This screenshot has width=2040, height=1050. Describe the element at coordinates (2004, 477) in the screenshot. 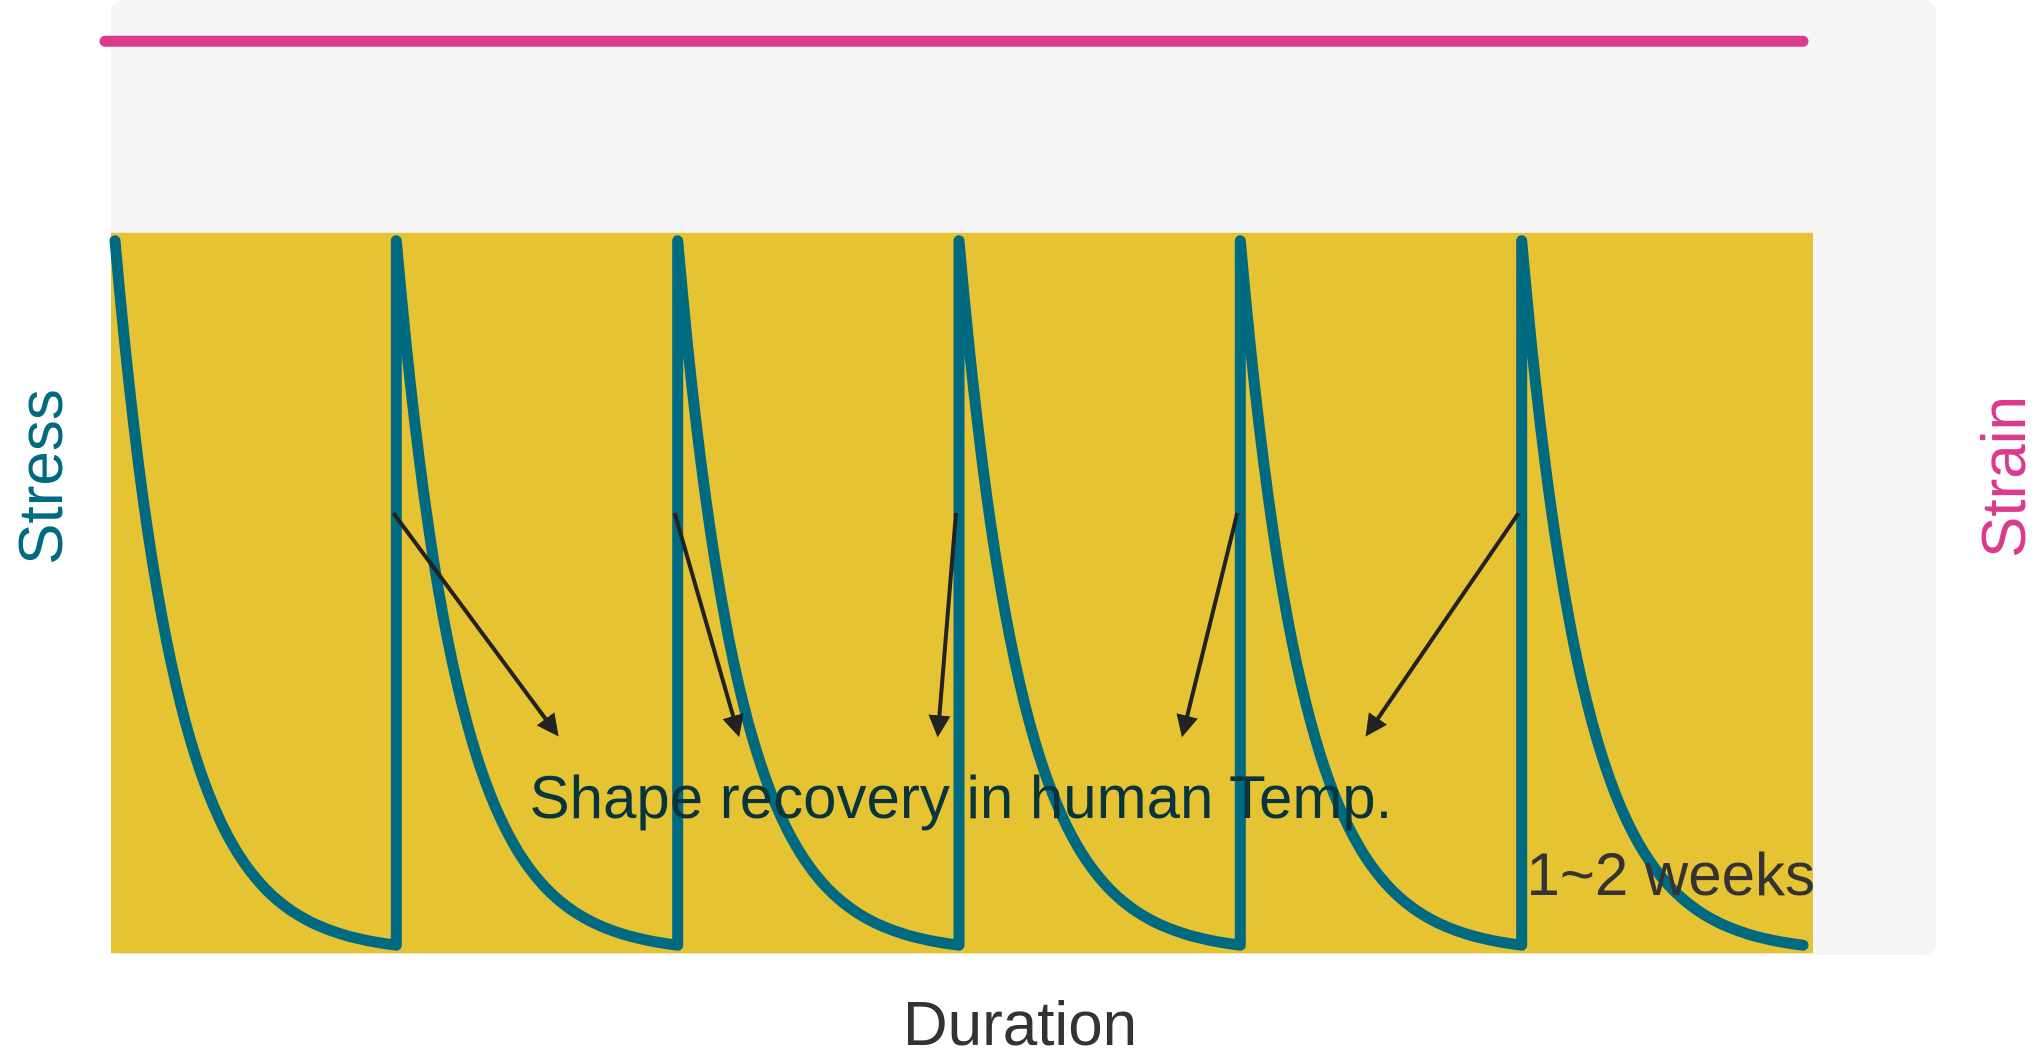

I see `y-axis-label-strain: Strain` at that location.